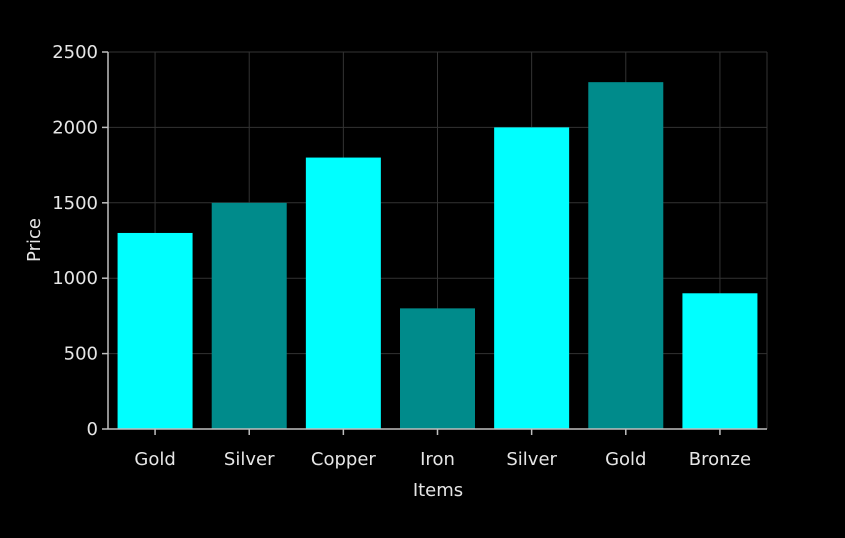 The height and width of the screenshot is (538, 845). Describe the element at coordinates (92, 429) in the screenshot. I see `y-tick-label: 0` at that location.